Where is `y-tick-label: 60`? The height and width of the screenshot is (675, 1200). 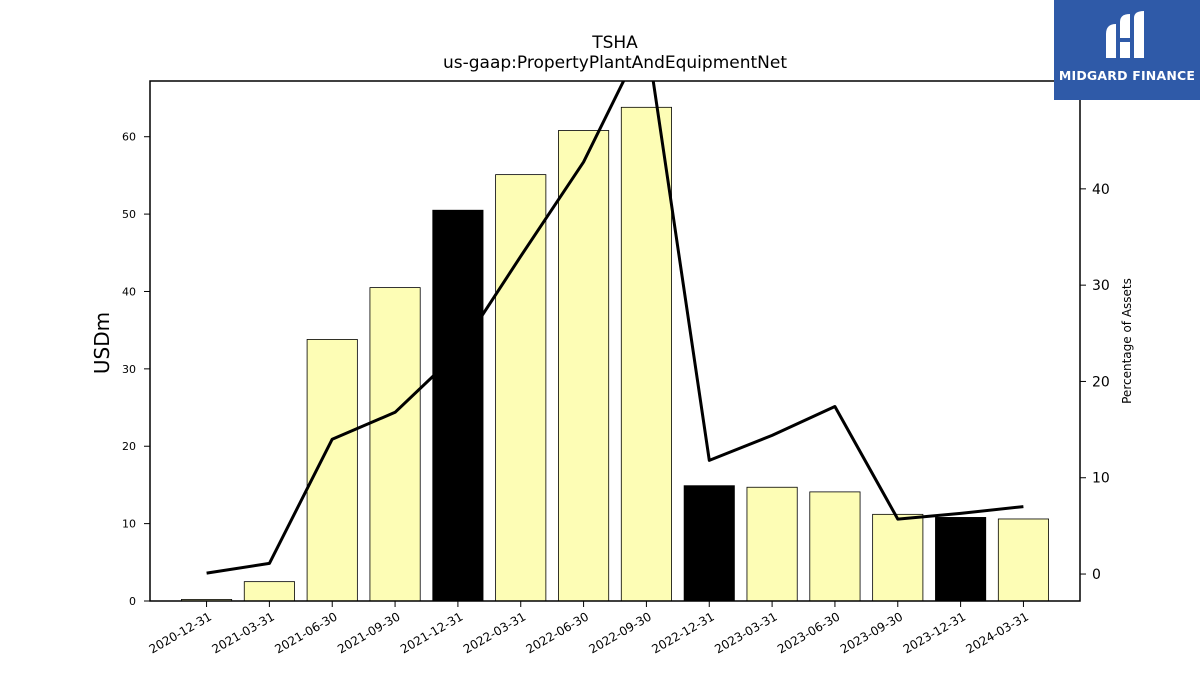
y-tick-label: 60 is located at coordinates (129, 137).